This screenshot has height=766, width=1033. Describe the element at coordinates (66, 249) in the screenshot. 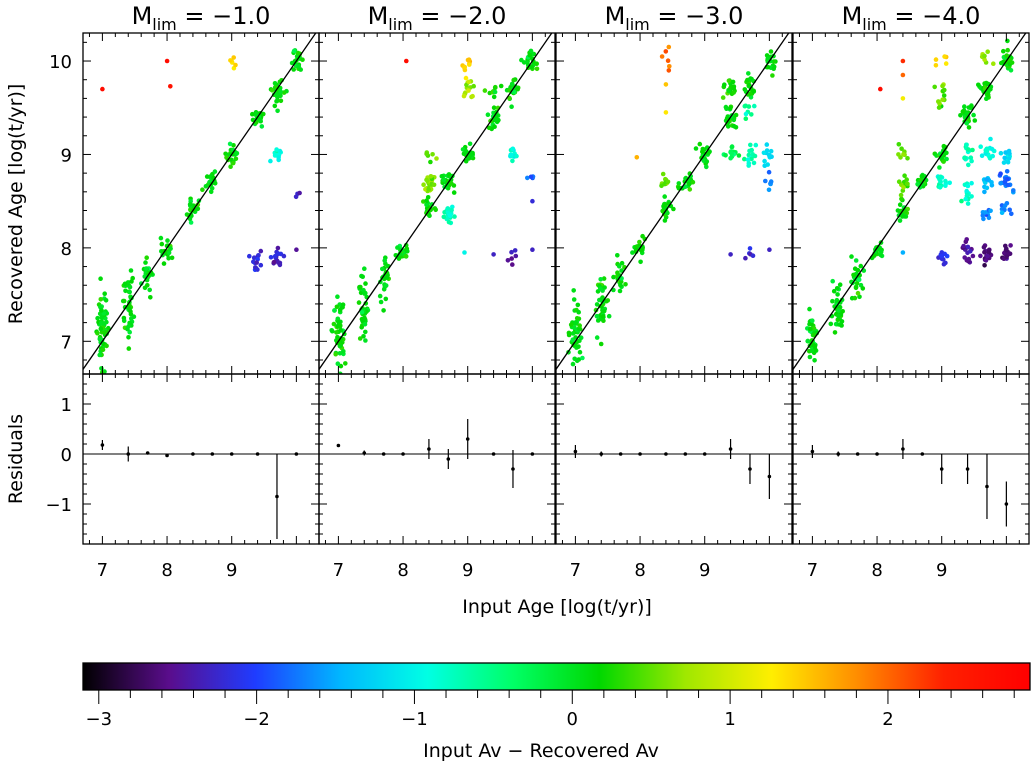

I see `y-tick-label: 8` at that location.